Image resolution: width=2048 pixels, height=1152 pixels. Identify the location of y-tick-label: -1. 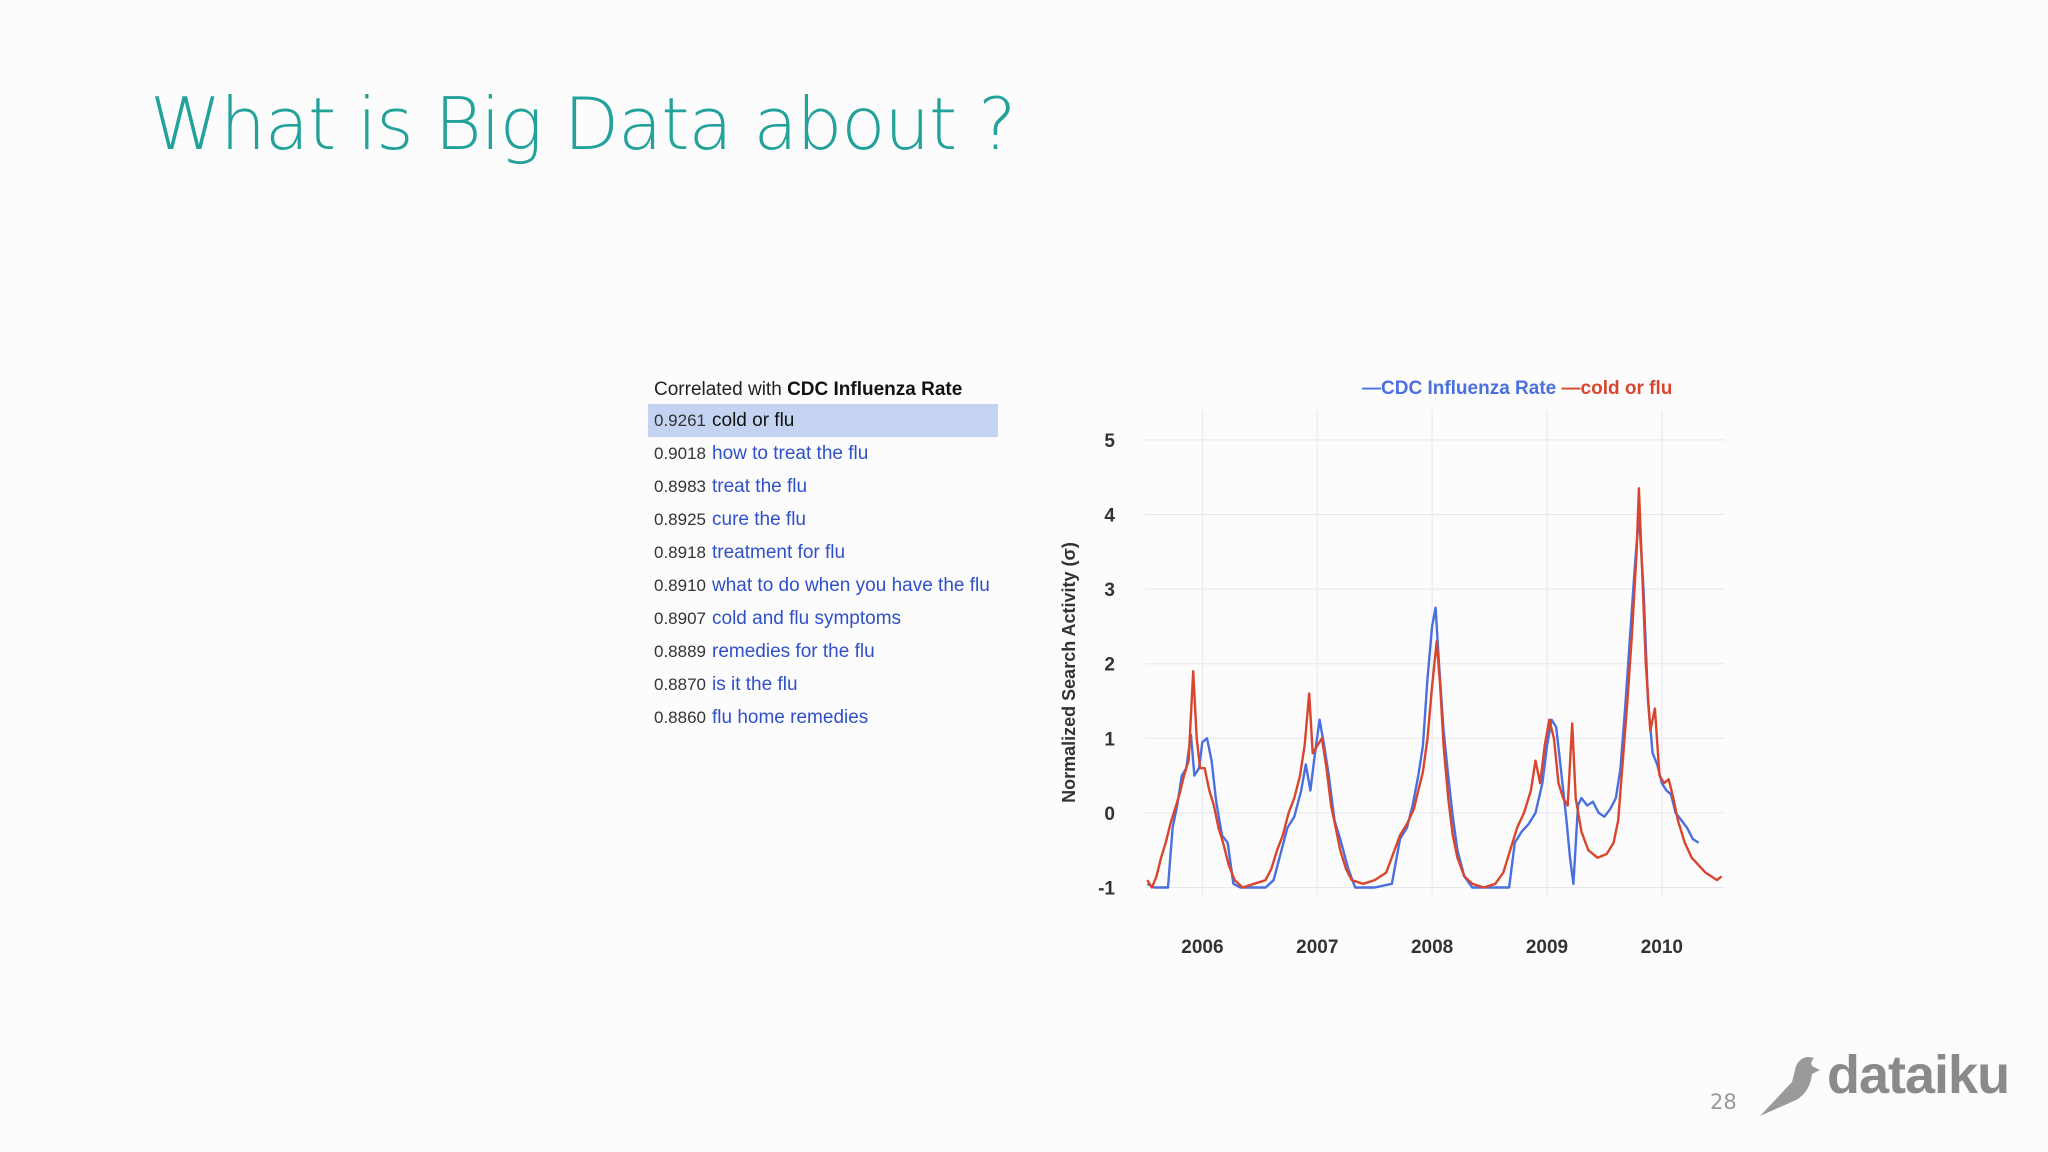
(1106, 889).